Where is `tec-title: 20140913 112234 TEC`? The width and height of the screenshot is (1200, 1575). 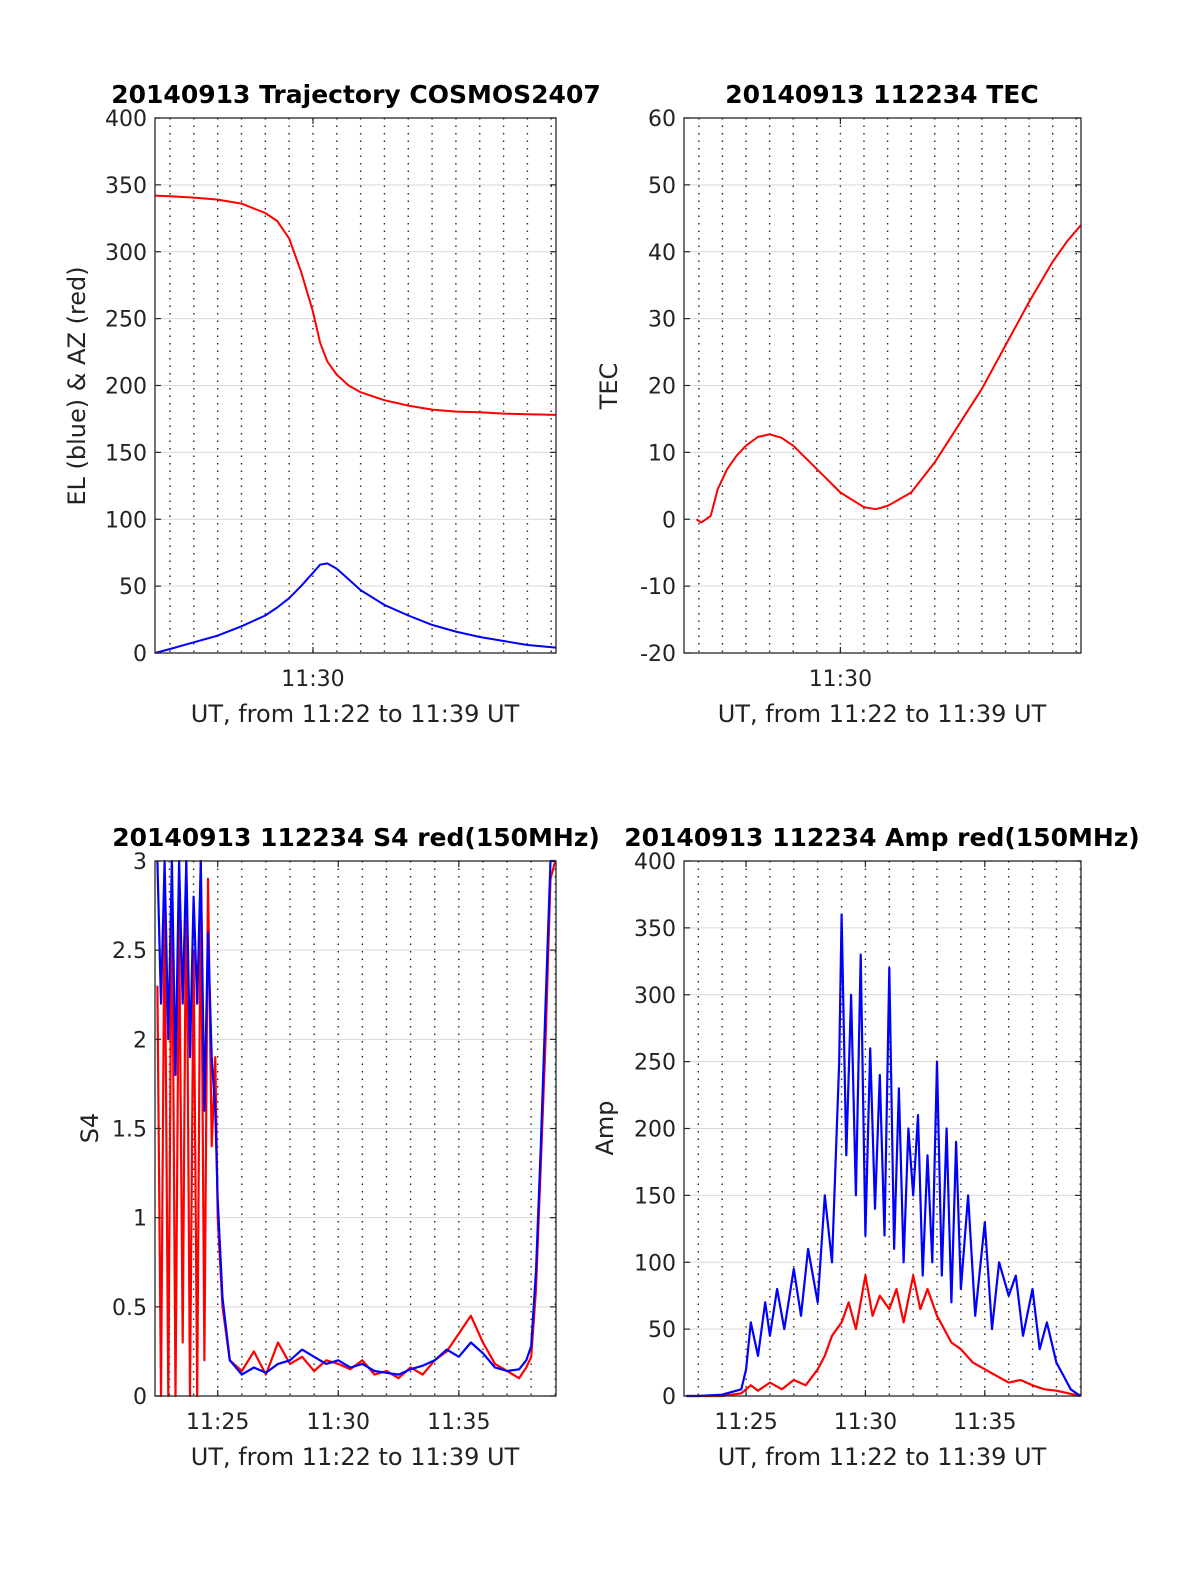 tec-title: 20140913 112234 TEC is located at coordinates (881, 94).